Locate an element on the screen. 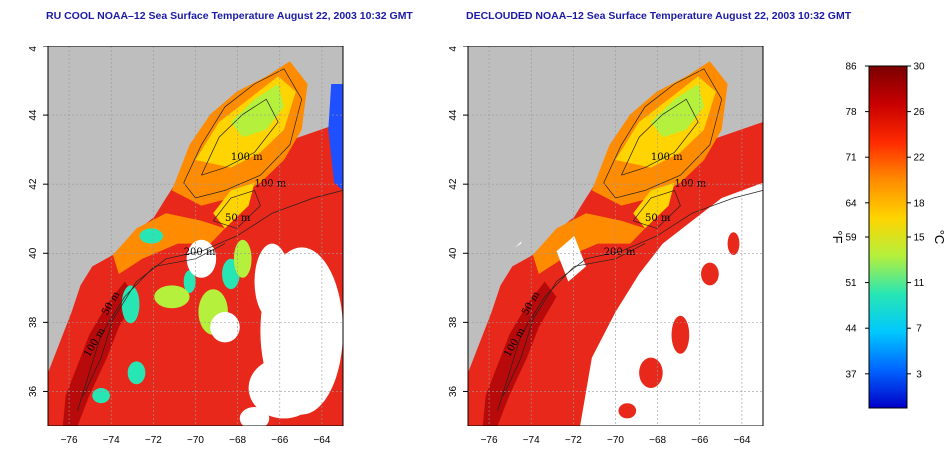 The image size is (950, 475). celsius-unit-label: °C is located at coordinates (939, 237).